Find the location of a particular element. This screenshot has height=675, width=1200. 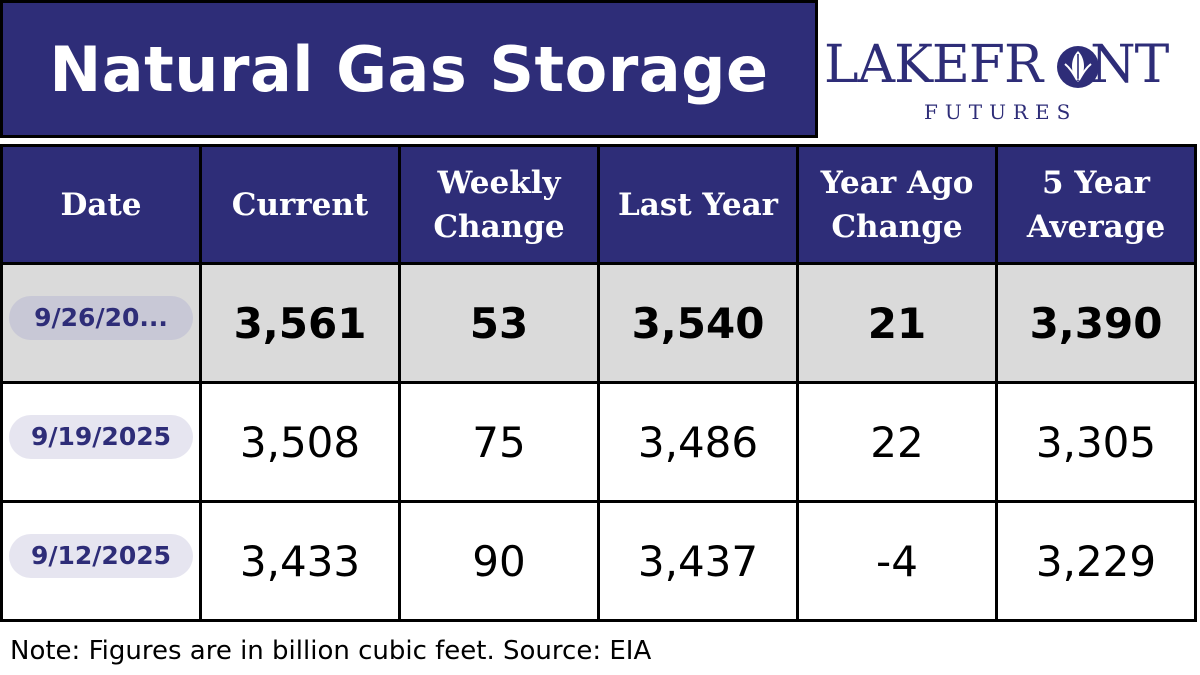

column-header-weekly-change: Weekly Change is located at coordinates (499, 204).